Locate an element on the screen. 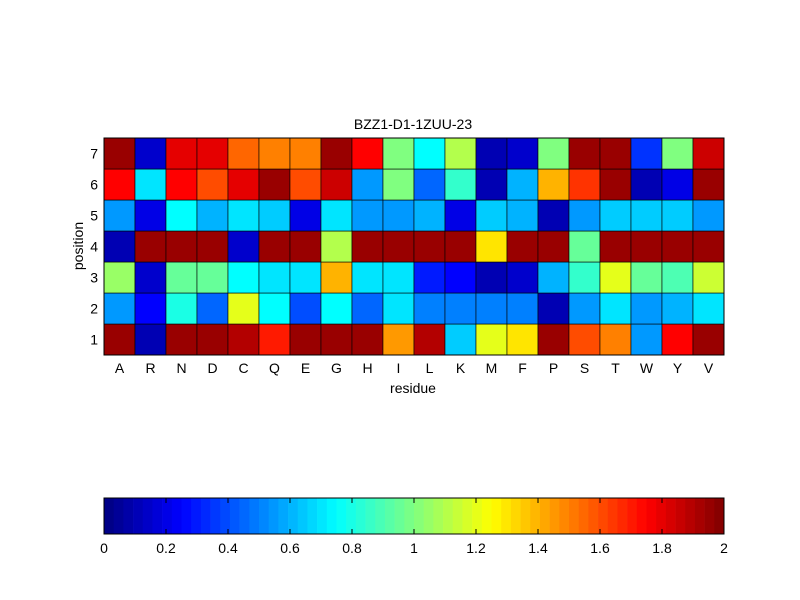  x-tick-label: Q is located at coordinates (274, 368).